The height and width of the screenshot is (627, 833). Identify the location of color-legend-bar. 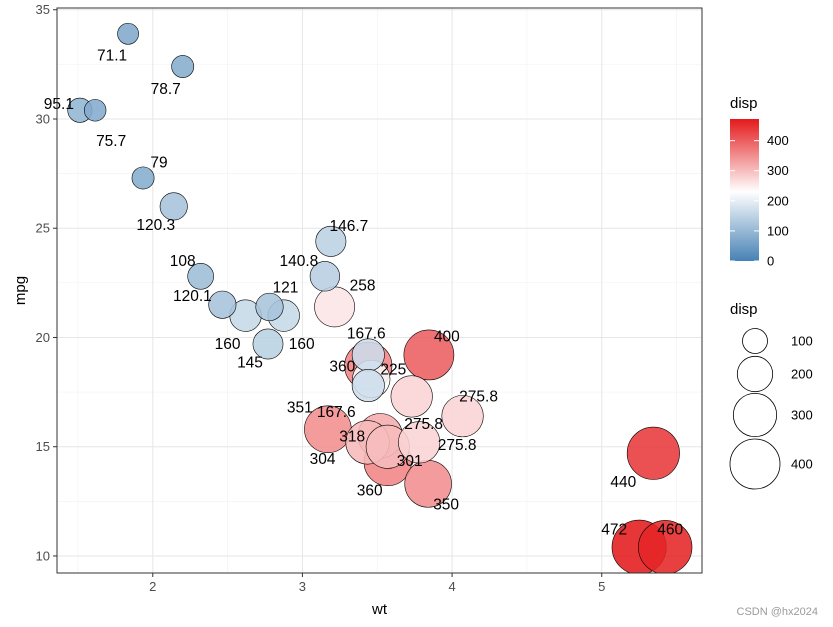
(744, 190).